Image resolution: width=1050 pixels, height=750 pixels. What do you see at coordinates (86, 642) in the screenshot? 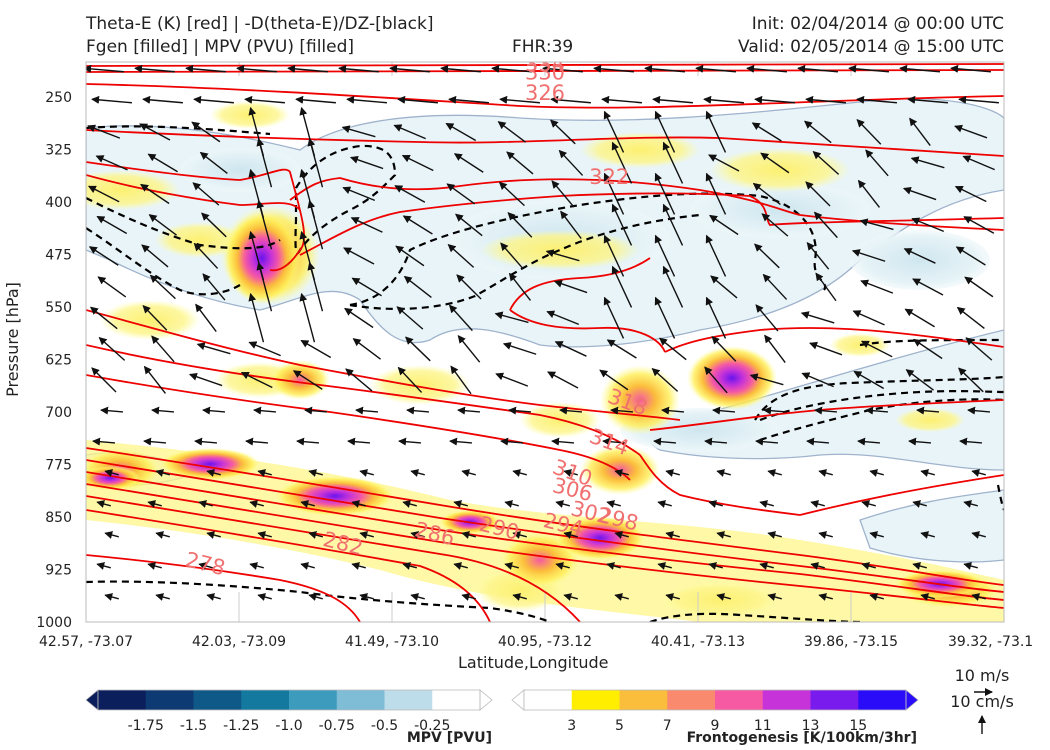
I see `x-tick-label: 42.57, -73.07` at bounding box center [86, 642].